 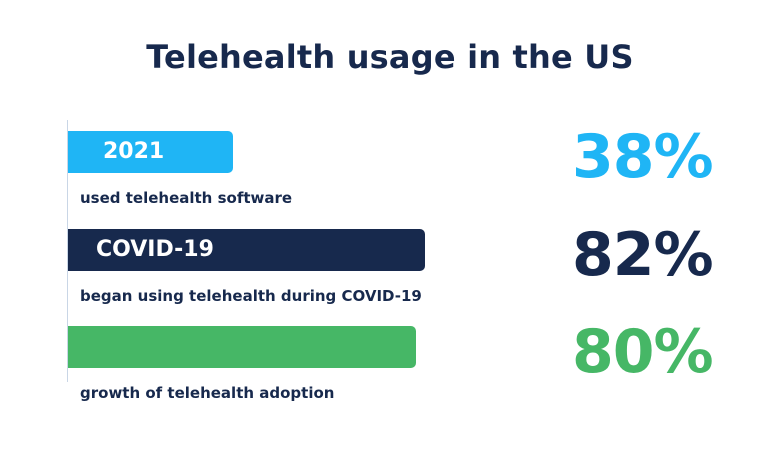 What do you see at coordinates (67, 251) in the screenshot?
I see `axis-line` at bounding box center [67, 251].